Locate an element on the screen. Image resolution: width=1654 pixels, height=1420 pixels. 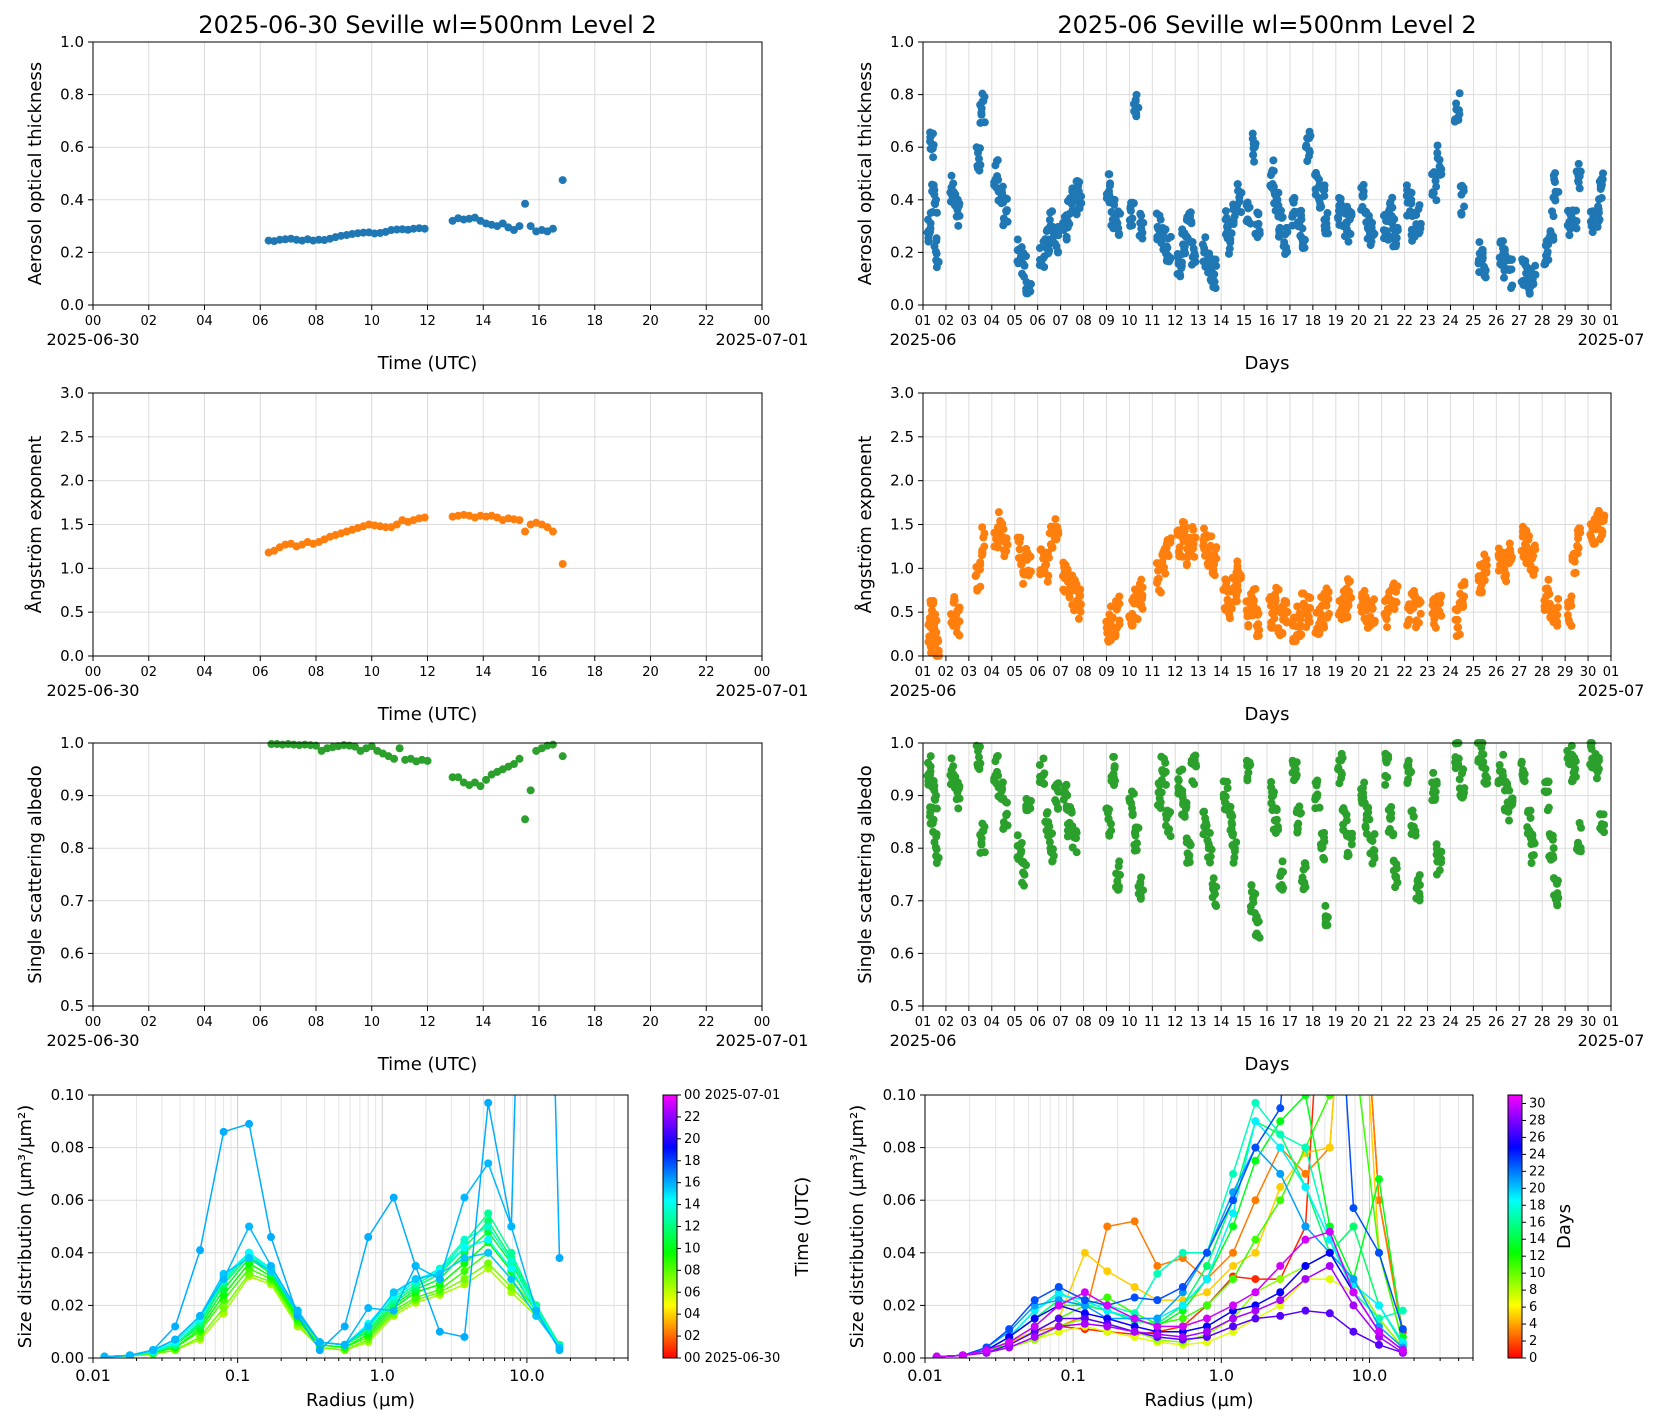
date-start-label: 2025-06-30 is located at coordinates (93, 339).